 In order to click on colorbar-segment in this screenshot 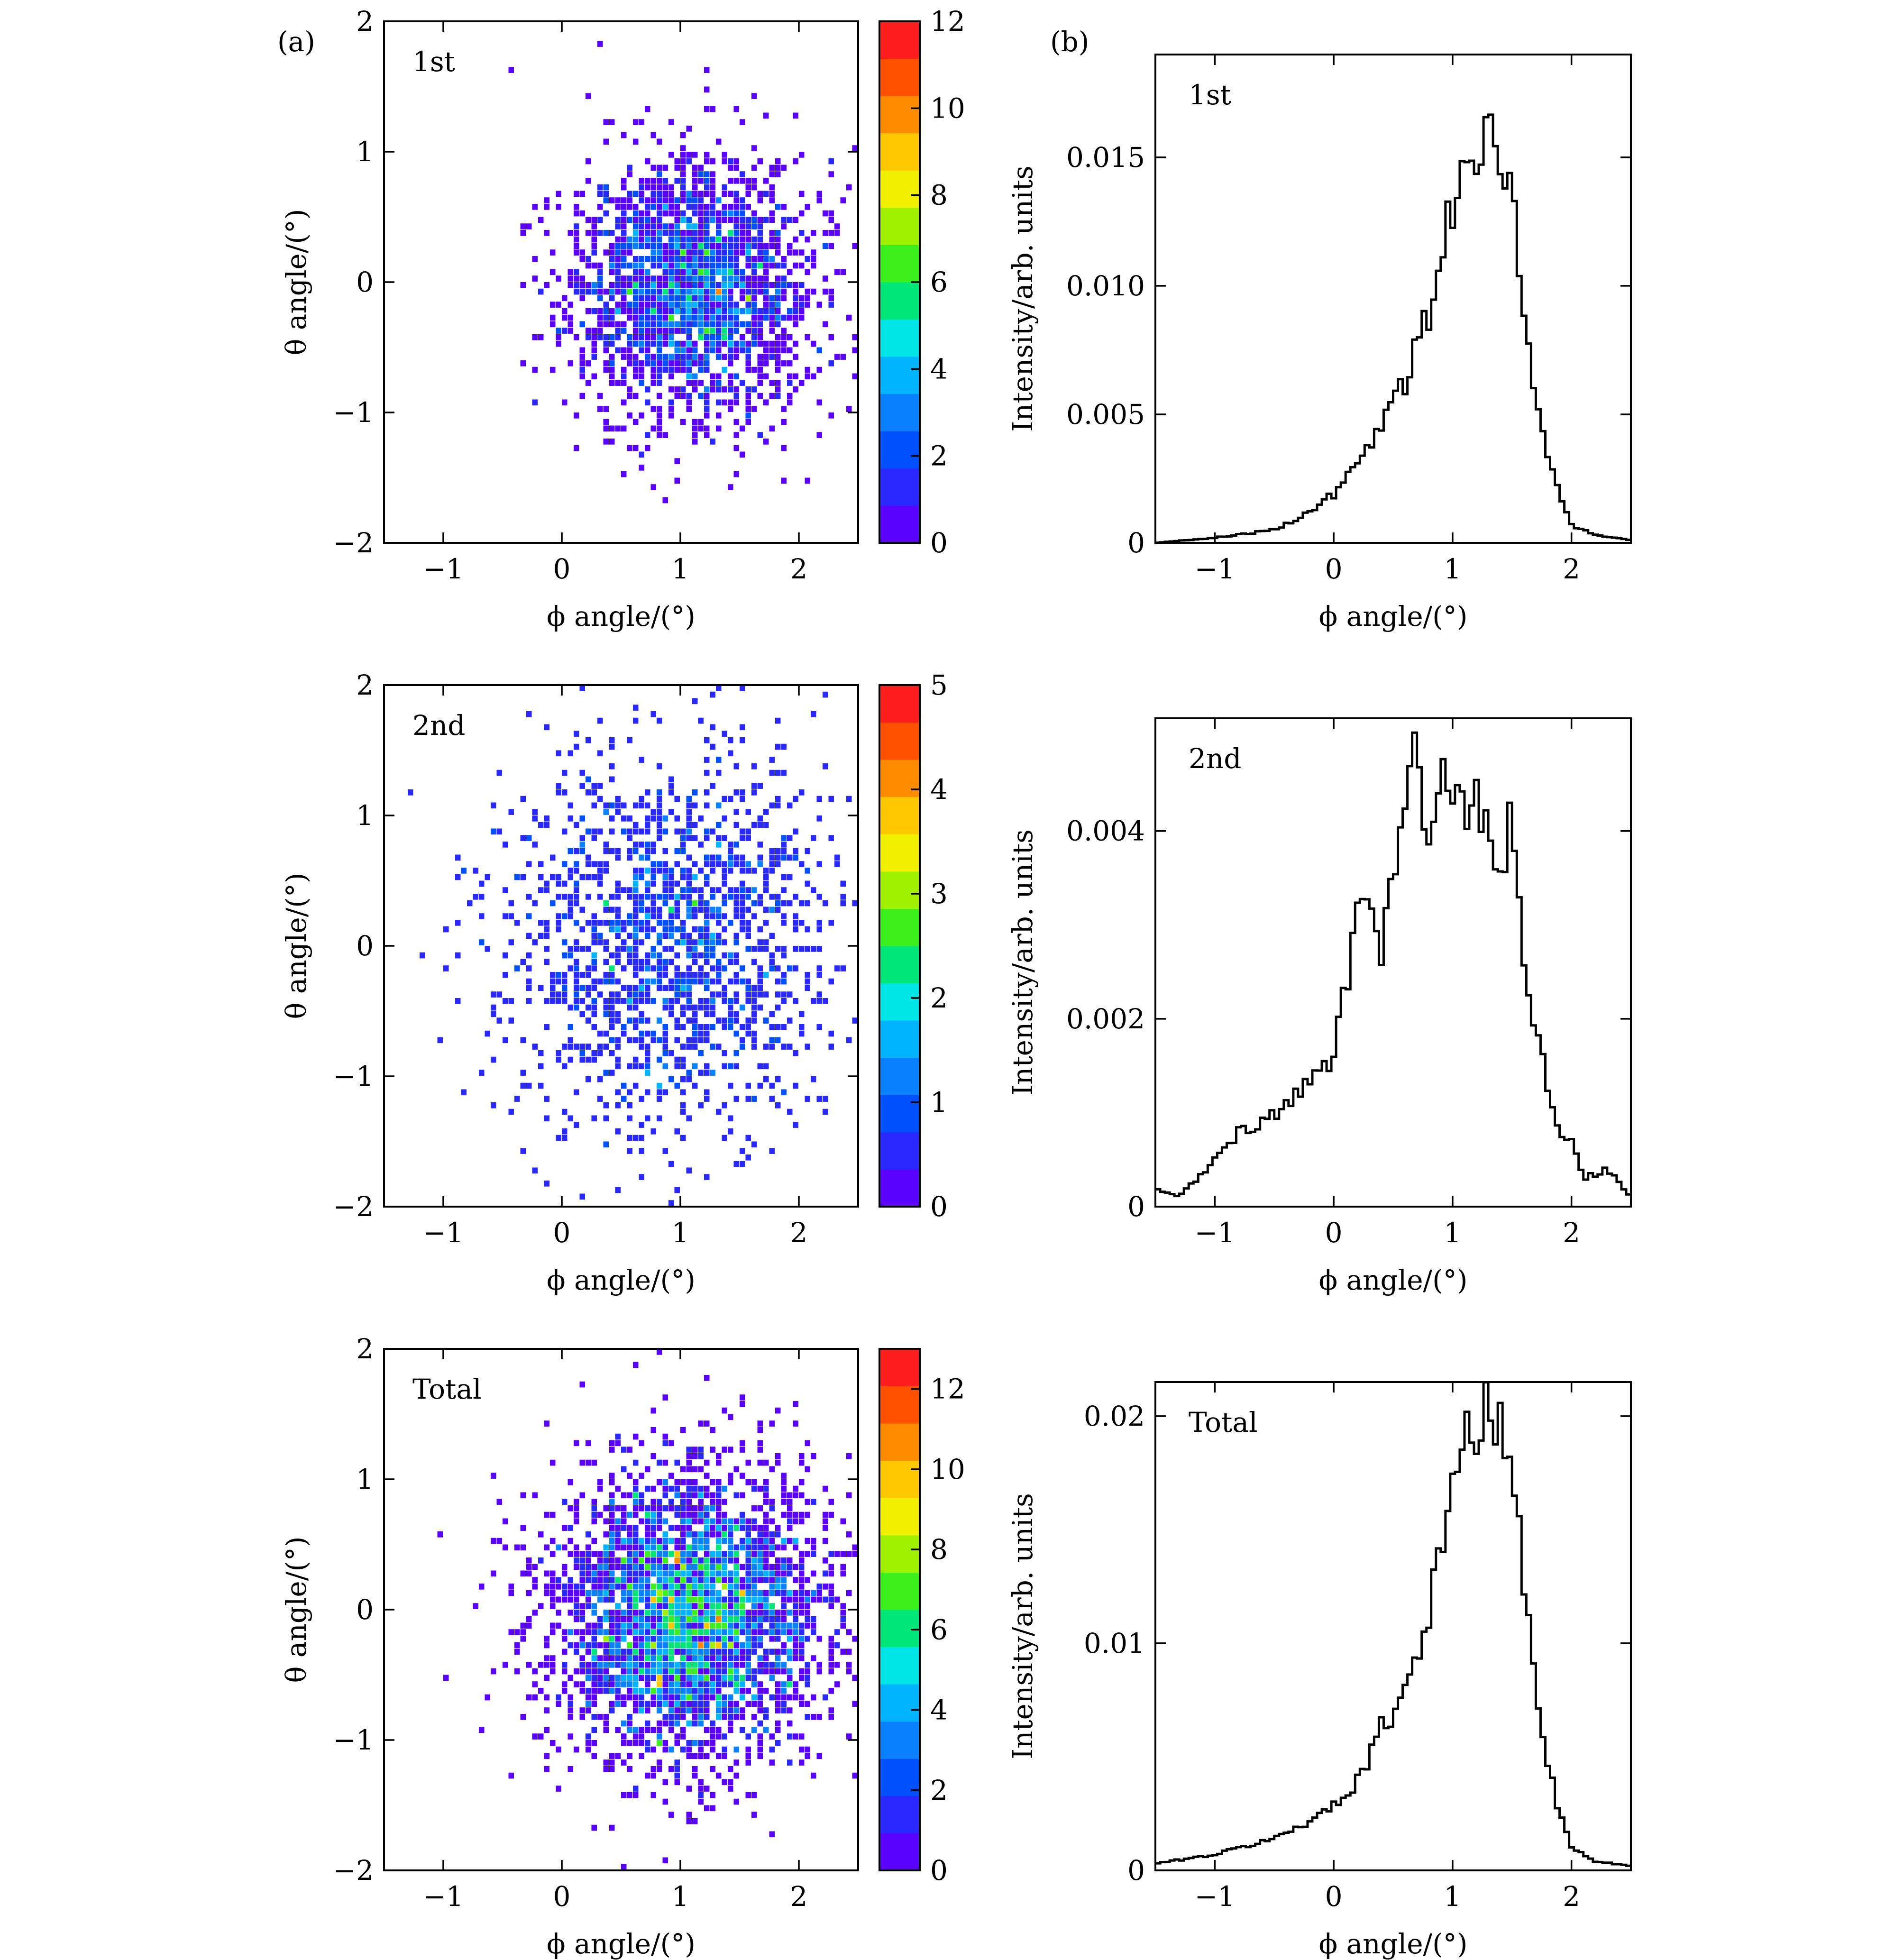, I will do `click(899, 1591)`.